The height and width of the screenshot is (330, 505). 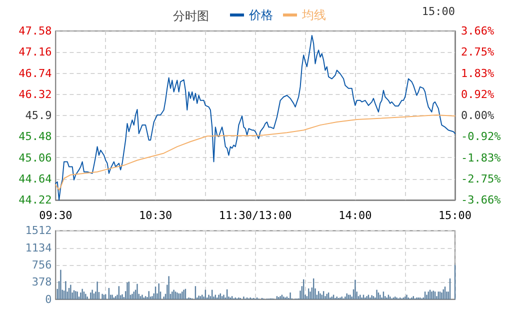 What do you see at coordinates (38, 247) in the screenshot?
I see `y-tick-label: 1134` at bounding box center [38, 247].